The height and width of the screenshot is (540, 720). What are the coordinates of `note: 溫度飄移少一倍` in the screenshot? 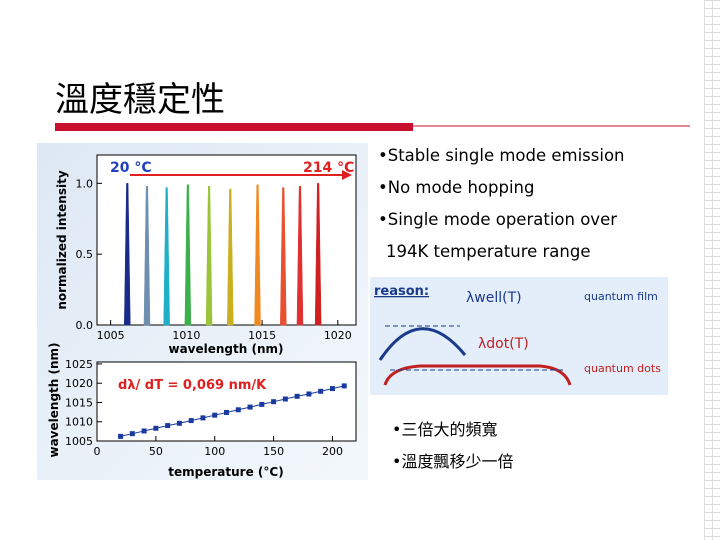 It's located at (452, 460).